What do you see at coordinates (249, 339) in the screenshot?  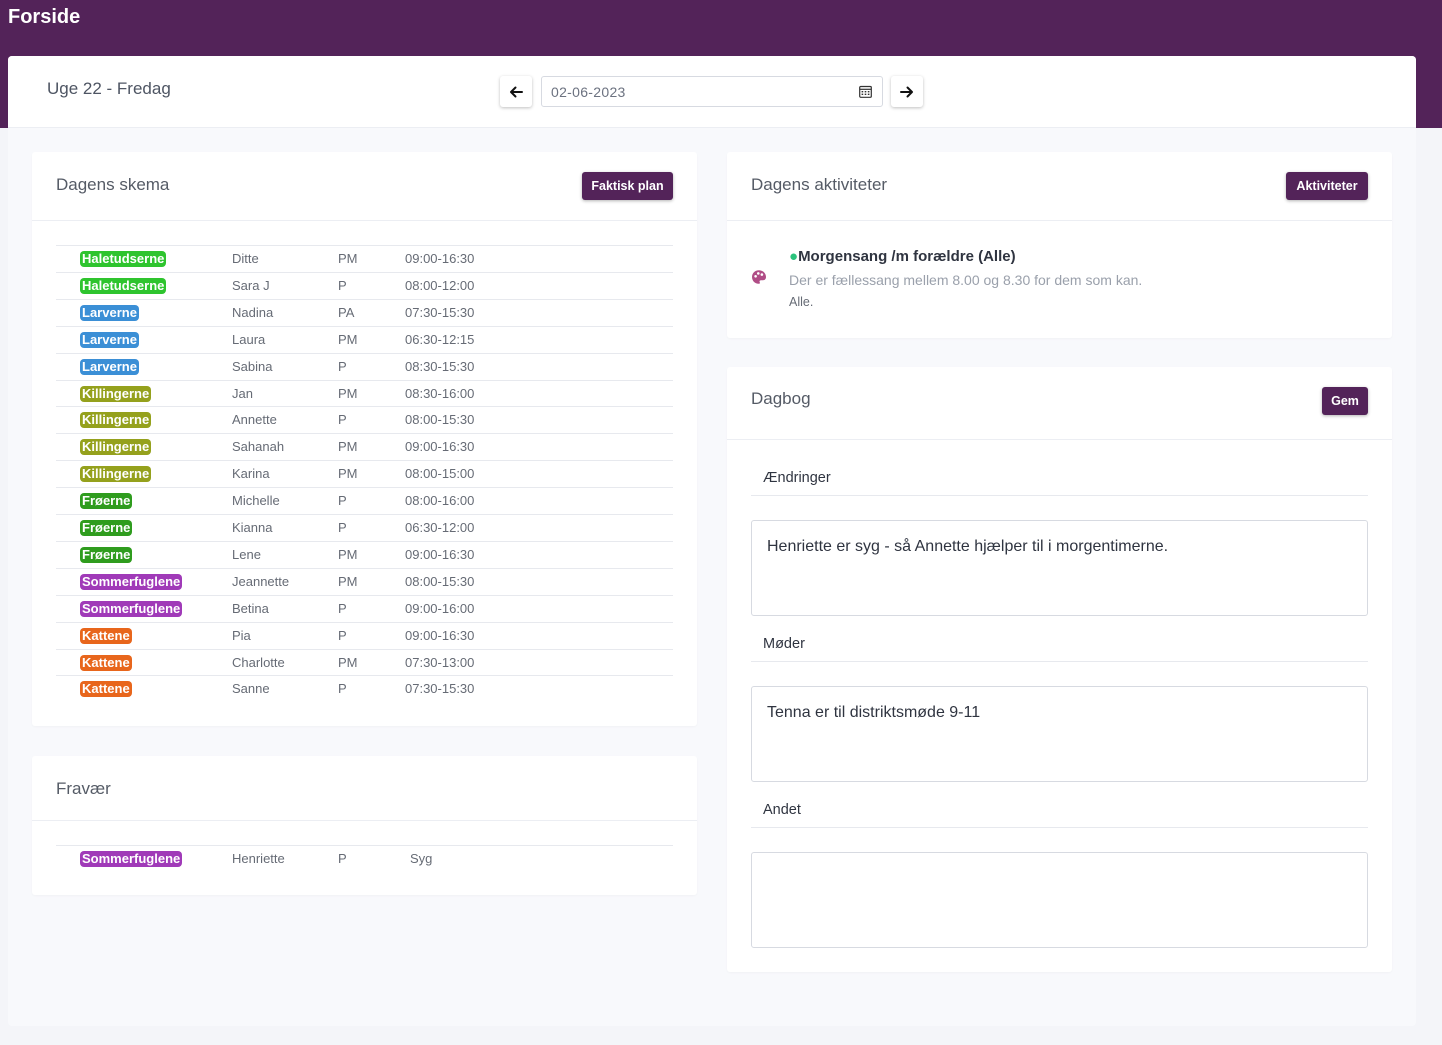 I see `staff-name: Laura` at bounding box center [249, 339].